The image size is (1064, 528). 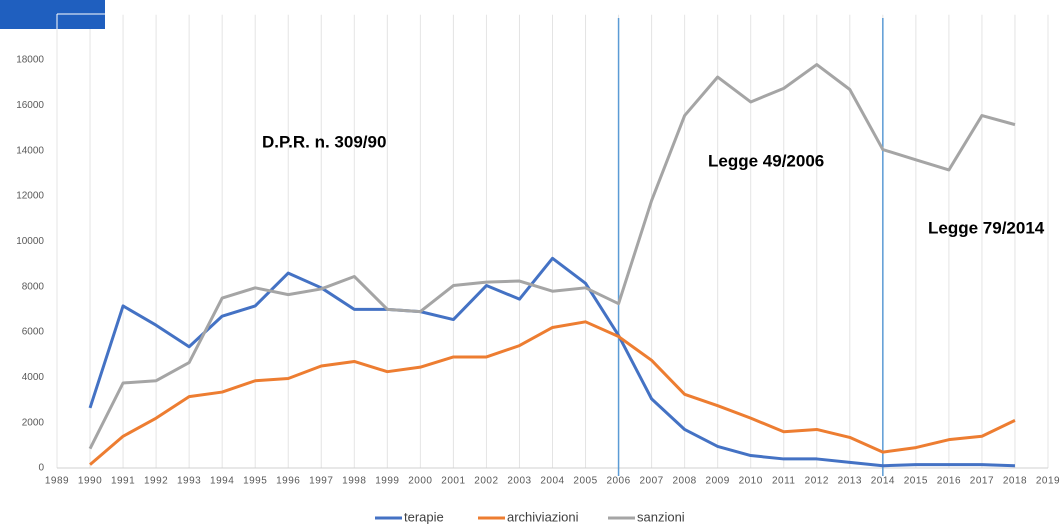 I want to click on x-tick-label: 2018, so click(x=1015, y=481).